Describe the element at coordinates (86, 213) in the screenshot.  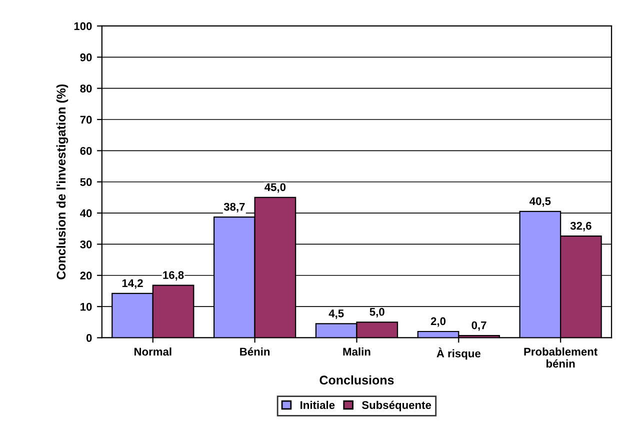
I see `y-tick-label: 40` at that location.